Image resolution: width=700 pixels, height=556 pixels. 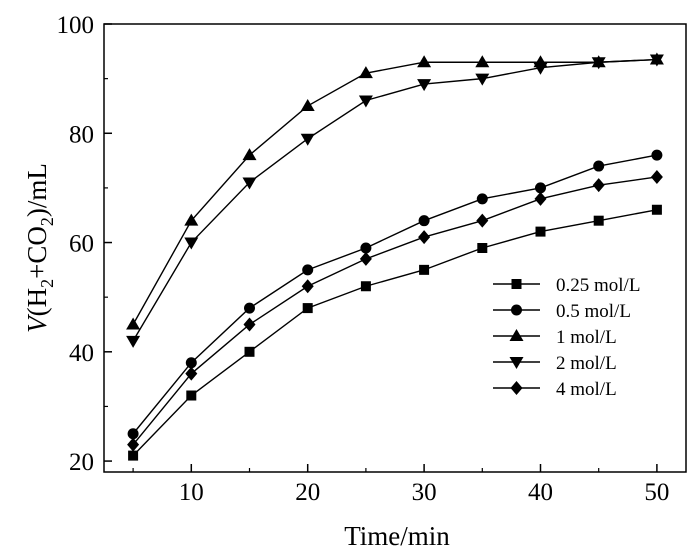 I want to click on x-tick-label-1: 20, so click(x=307, y=492).